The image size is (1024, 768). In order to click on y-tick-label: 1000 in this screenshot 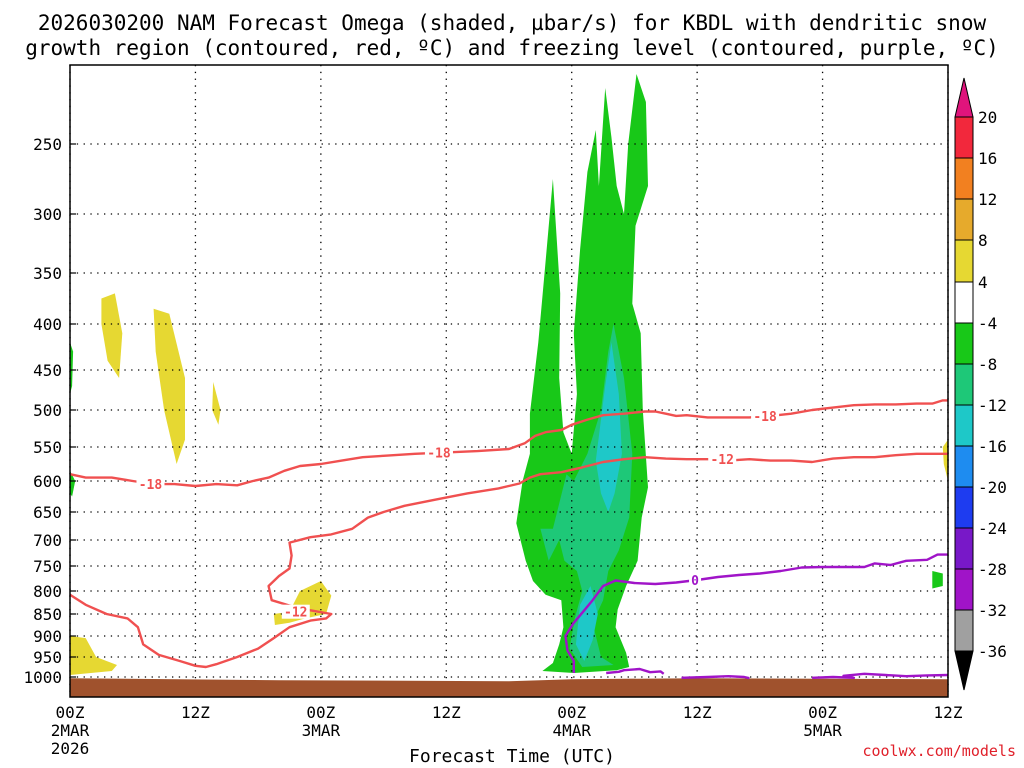, I will do `click(42, 677)`.